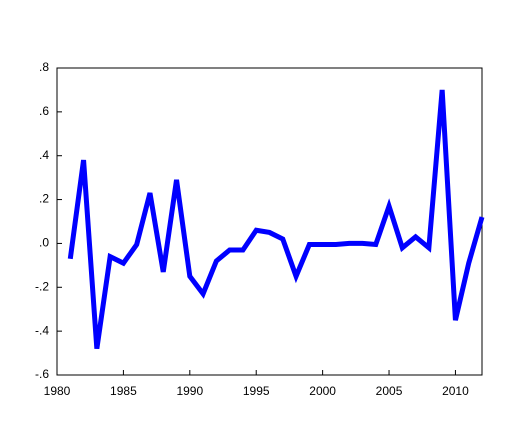 This screenshot has height=426, width=527. What do you see at coordinates (322, 391) in the screenshot?
I see `x-tick-label: 2000` at bounding box center [322, 391].